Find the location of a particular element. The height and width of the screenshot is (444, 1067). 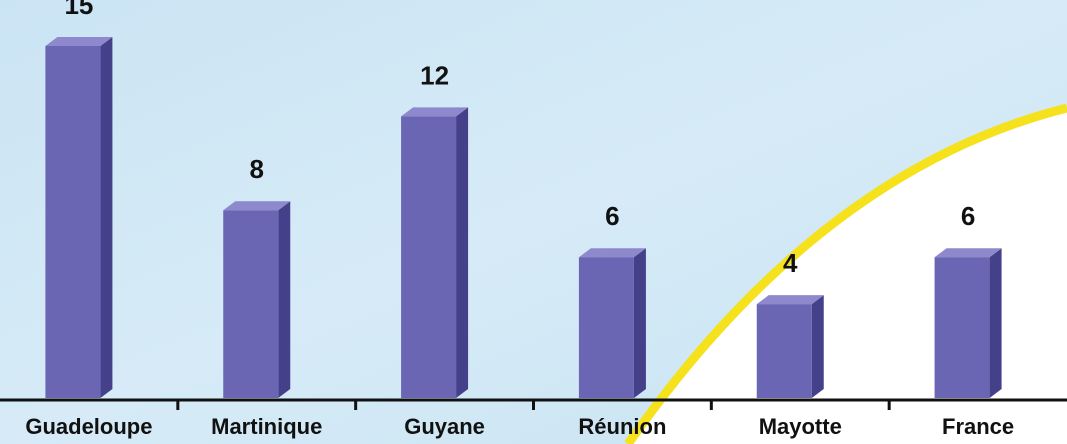

x-tick-label: Mayotte is located at coordinates (800, 426).